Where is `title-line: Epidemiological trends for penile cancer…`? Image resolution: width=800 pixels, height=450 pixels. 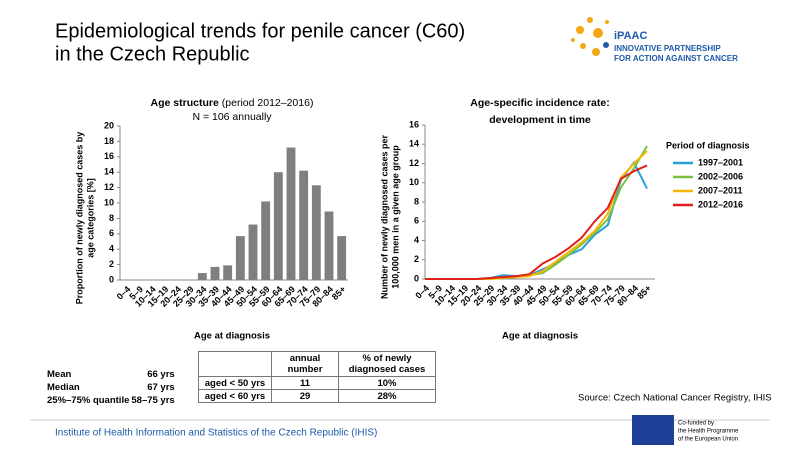 title-line: Epidemiological trends for penile cancer… is located at coordinates (260, 31).